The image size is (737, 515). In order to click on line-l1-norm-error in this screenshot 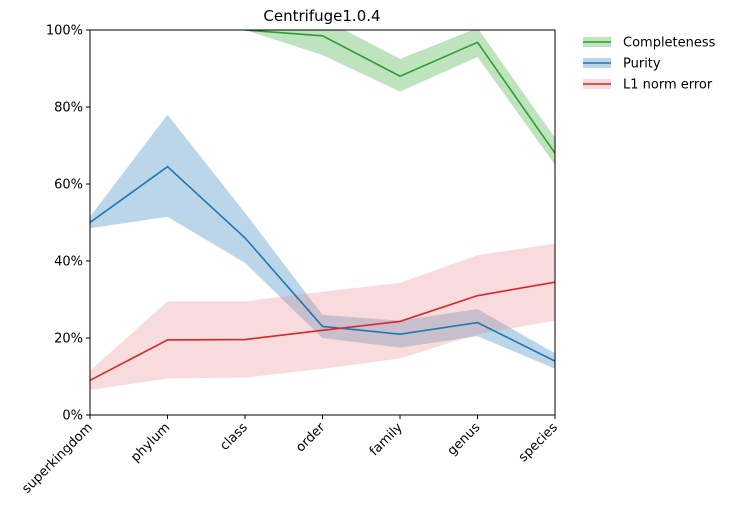, I will do `click(322, 331)`.